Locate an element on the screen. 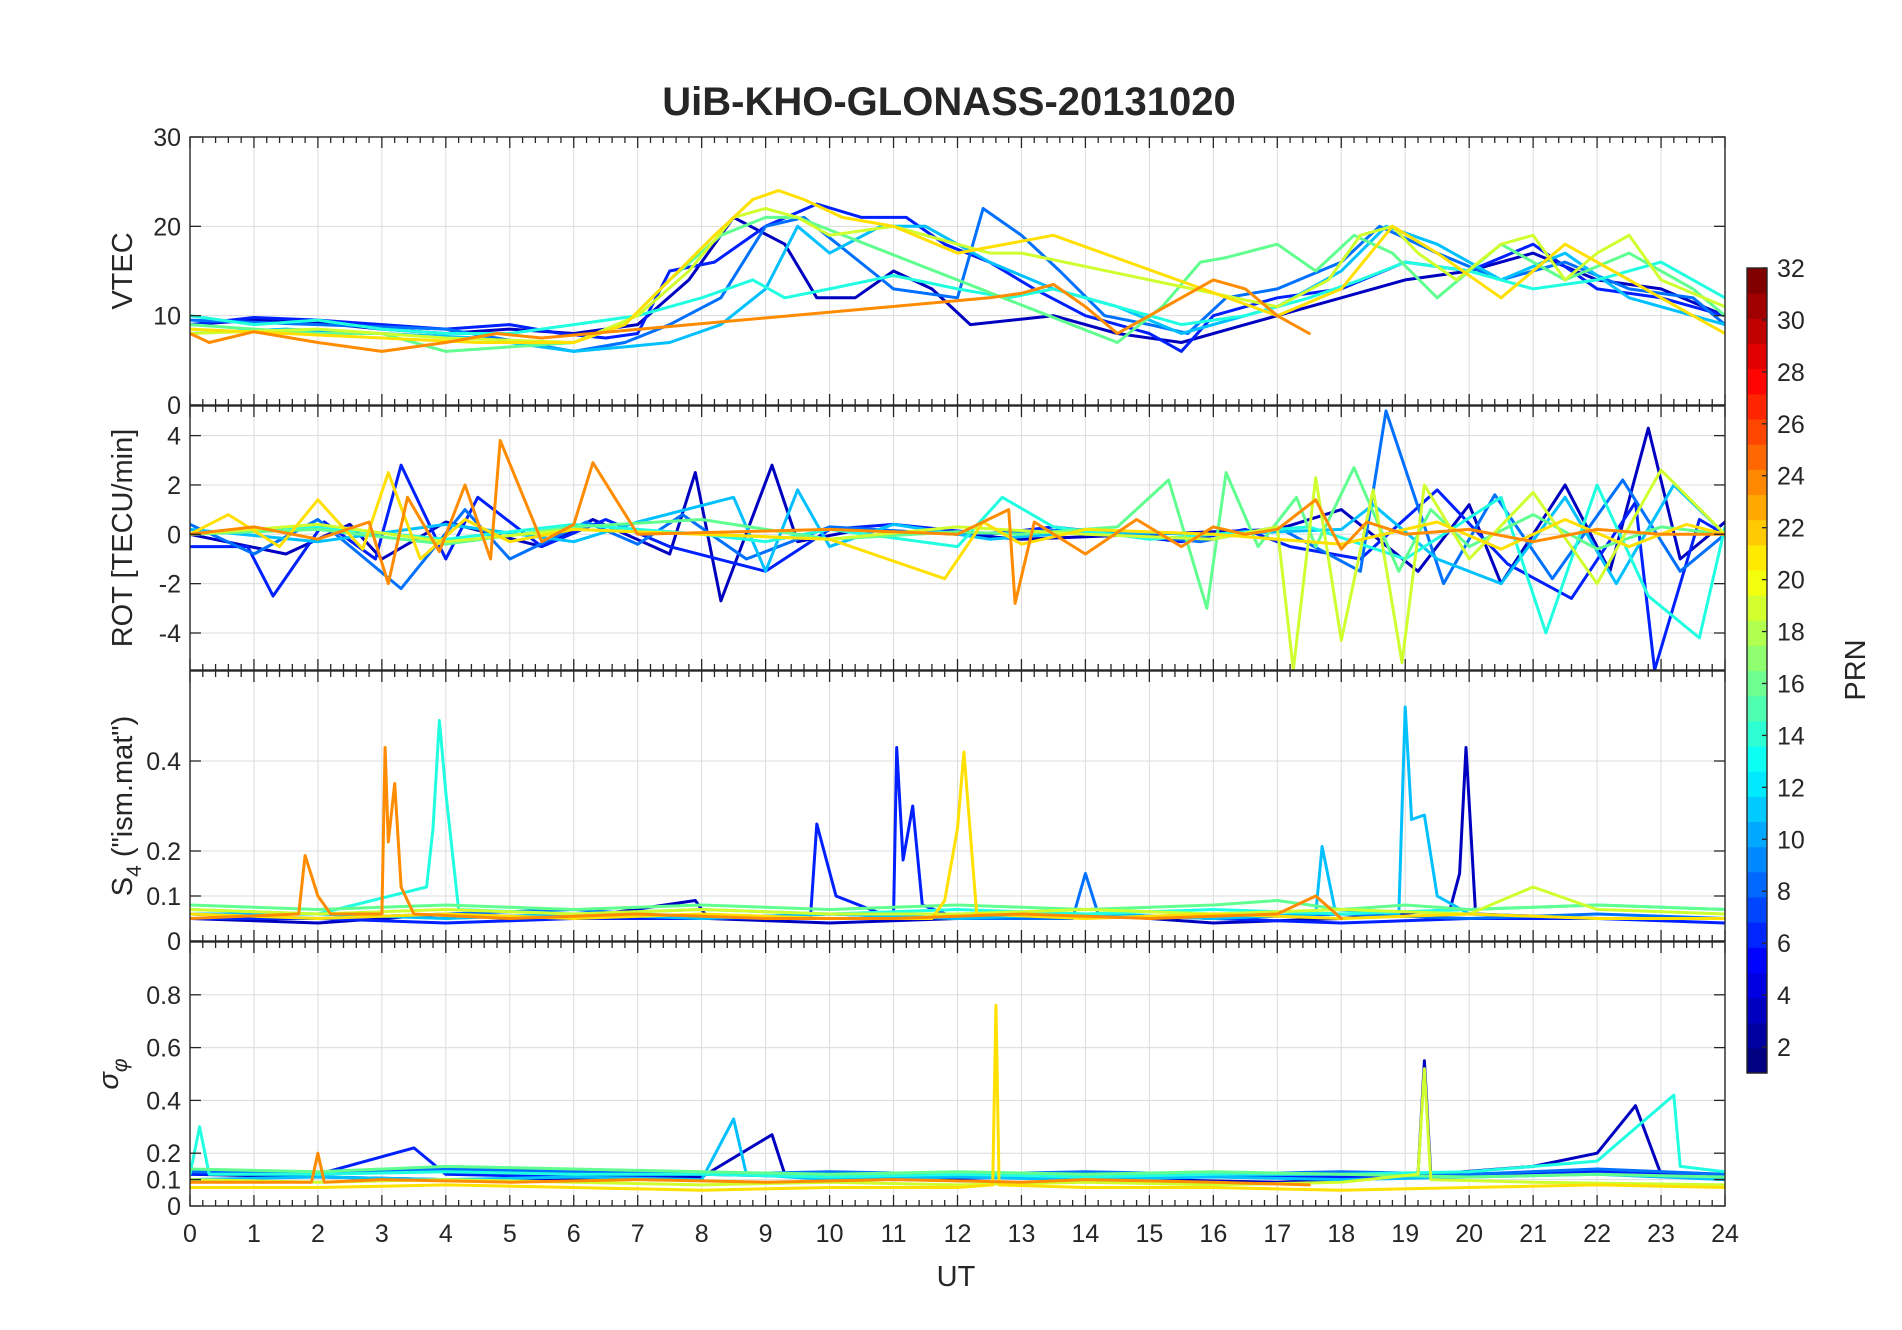  colorbar-tick-label: 16 is located at coordinates (1791, 684).